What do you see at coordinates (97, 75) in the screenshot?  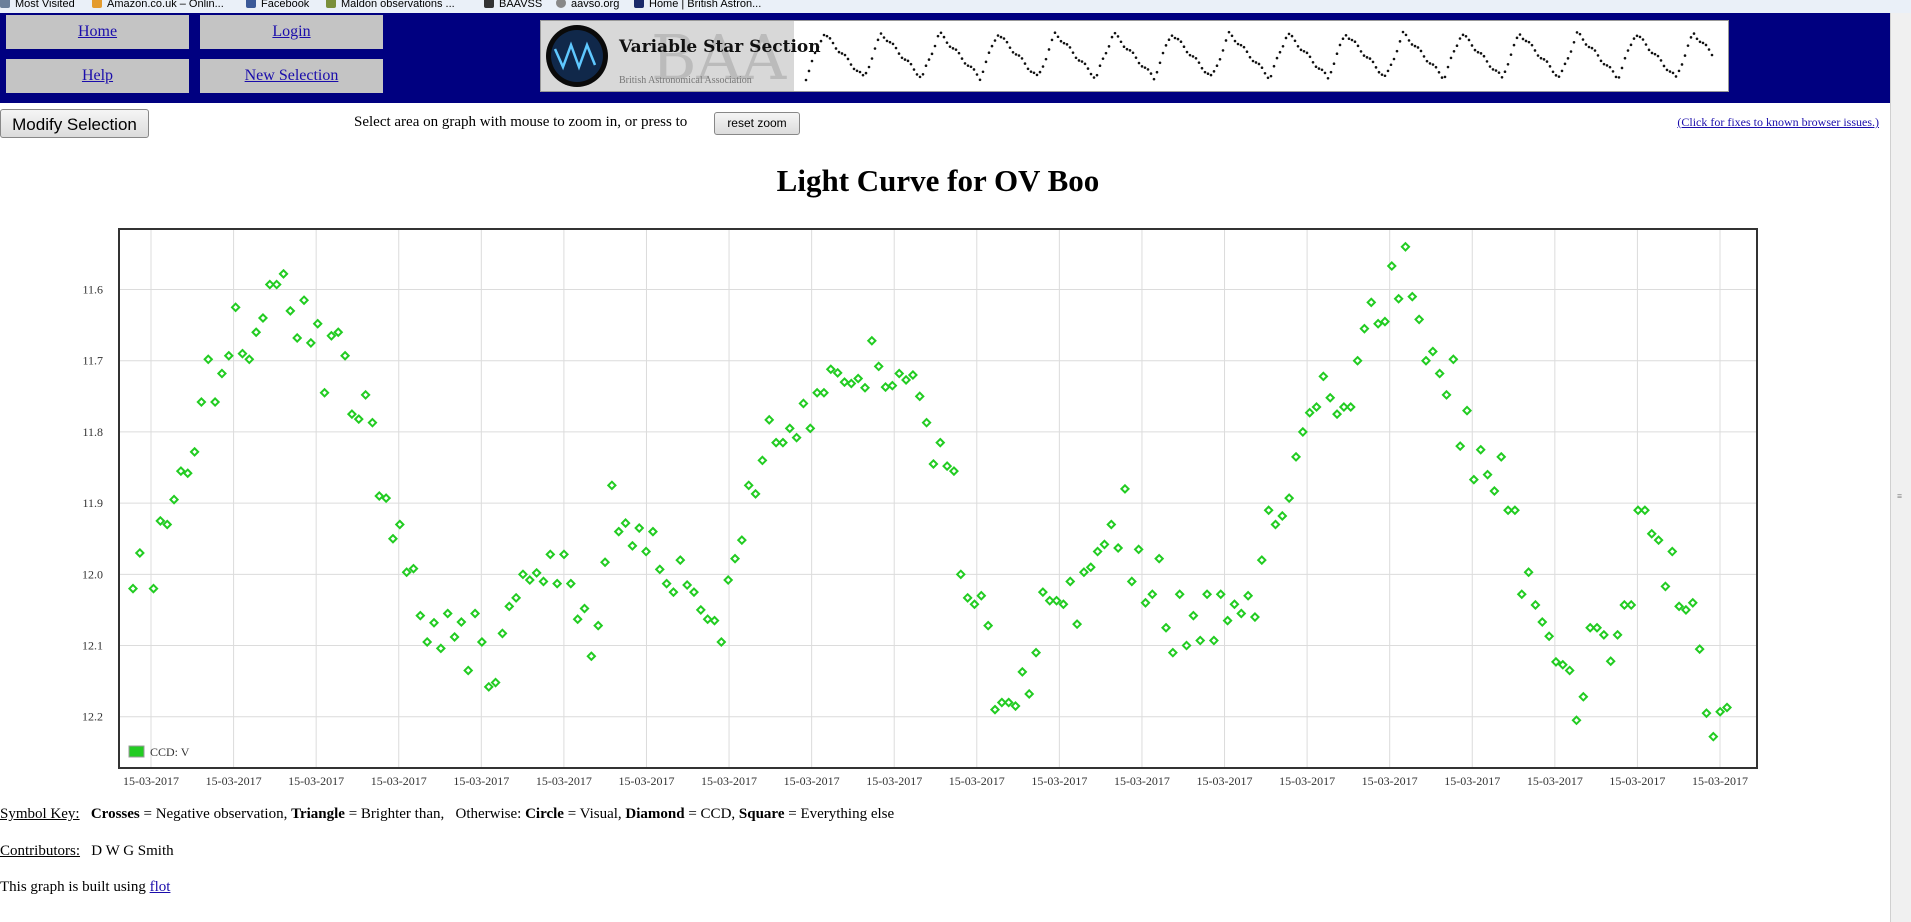 I see `help-link: Help` at bounding box center [97, 75].